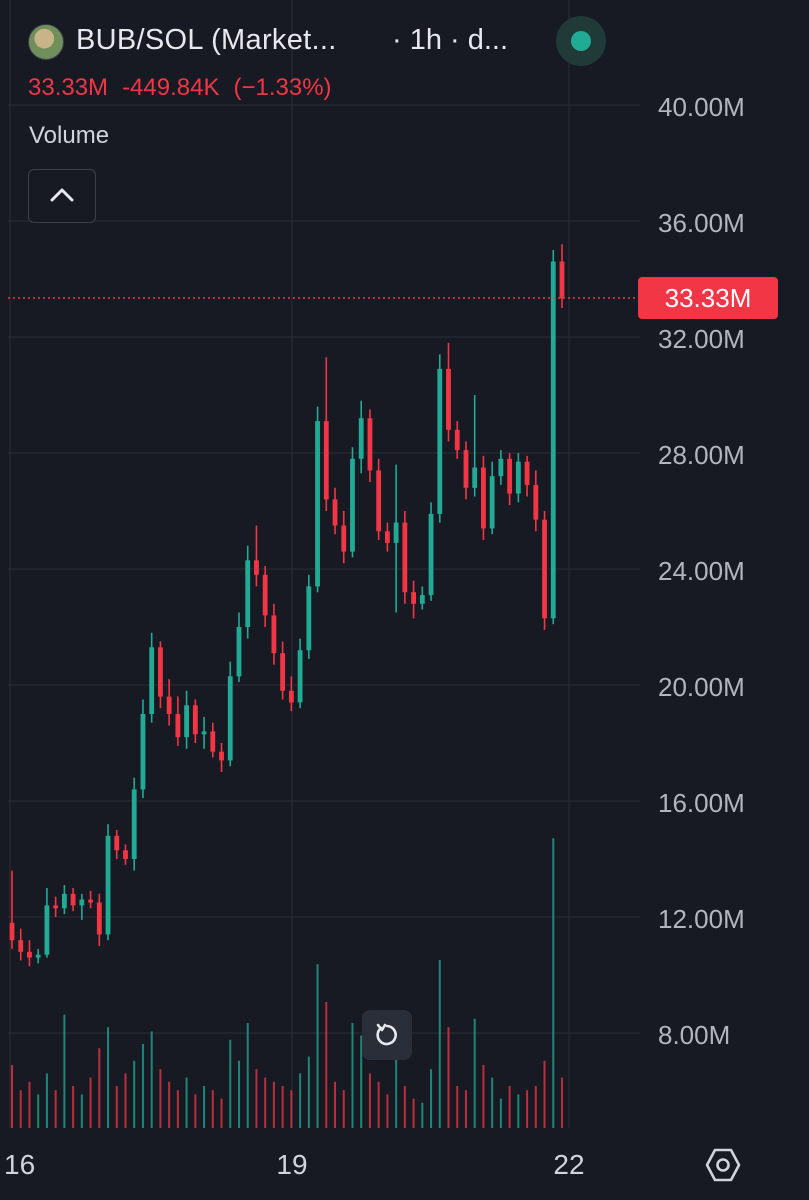 This screenshot has width=809, height=1200. I want to click on chart-settings-button, so click(723, 1165).